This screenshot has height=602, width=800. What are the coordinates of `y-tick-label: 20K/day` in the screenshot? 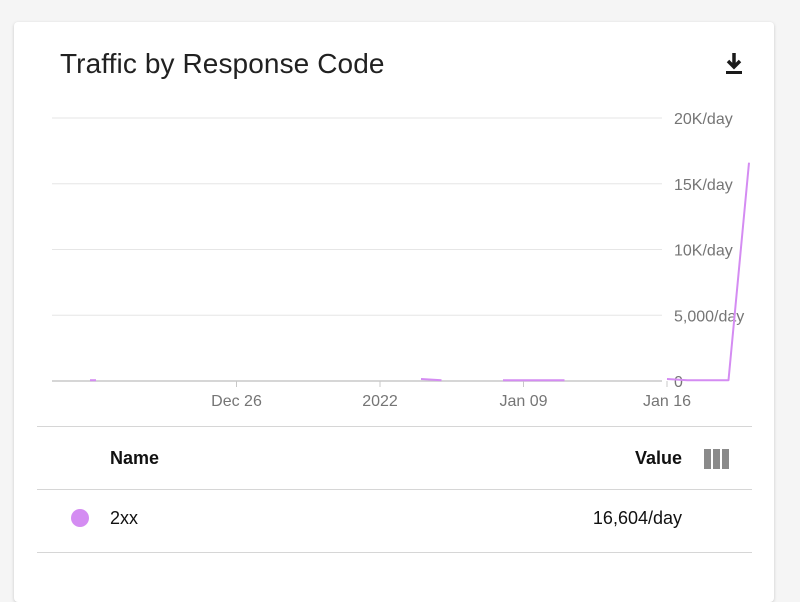 It's located at (703, 119).